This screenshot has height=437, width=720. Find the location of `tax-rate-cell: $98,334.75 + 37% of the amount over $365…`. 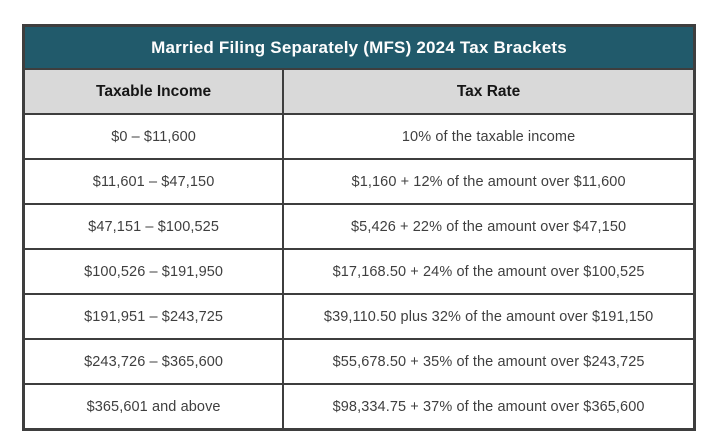

tax-rate-cell: $98,334.75 + 37% of the amount over $365… is located at coordinates (489, 407).